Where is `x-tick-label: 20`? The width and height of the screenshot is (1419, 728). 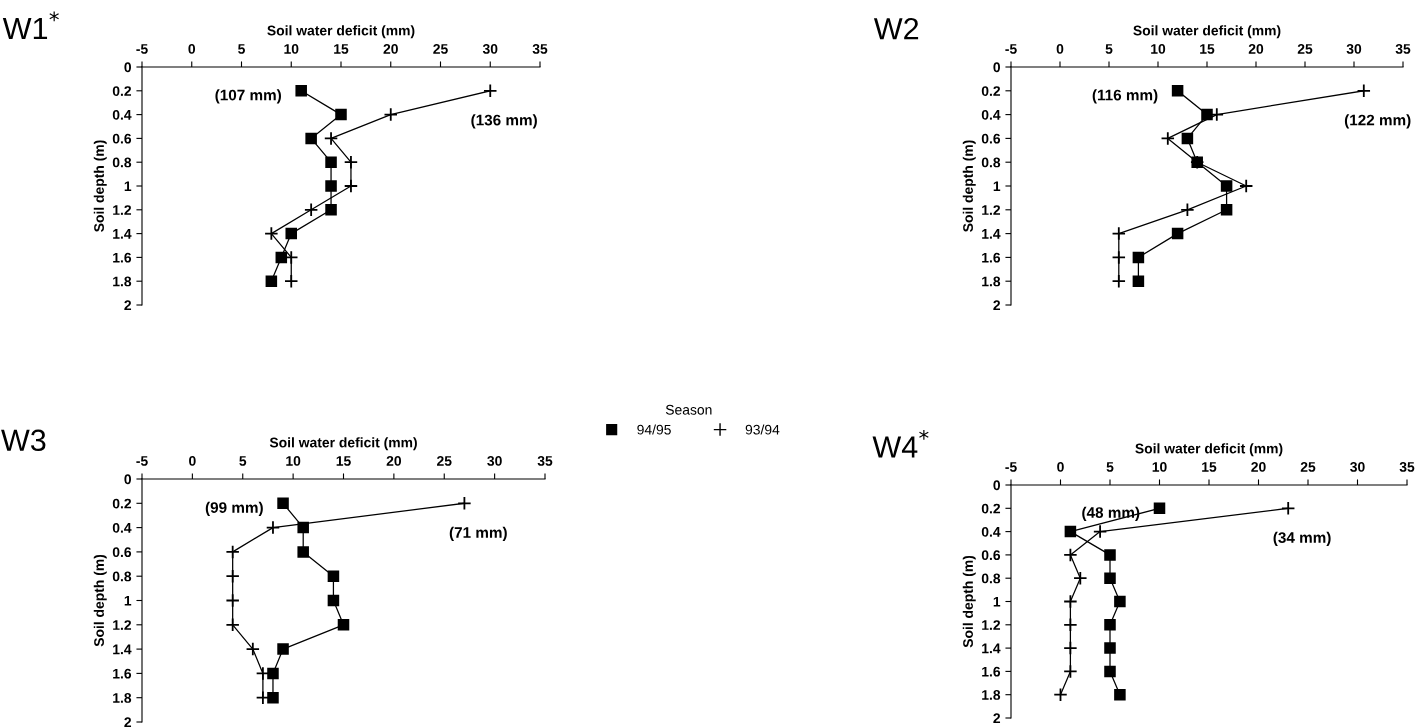 x-tick-label: 20 is located at coordinates (1258, 467).